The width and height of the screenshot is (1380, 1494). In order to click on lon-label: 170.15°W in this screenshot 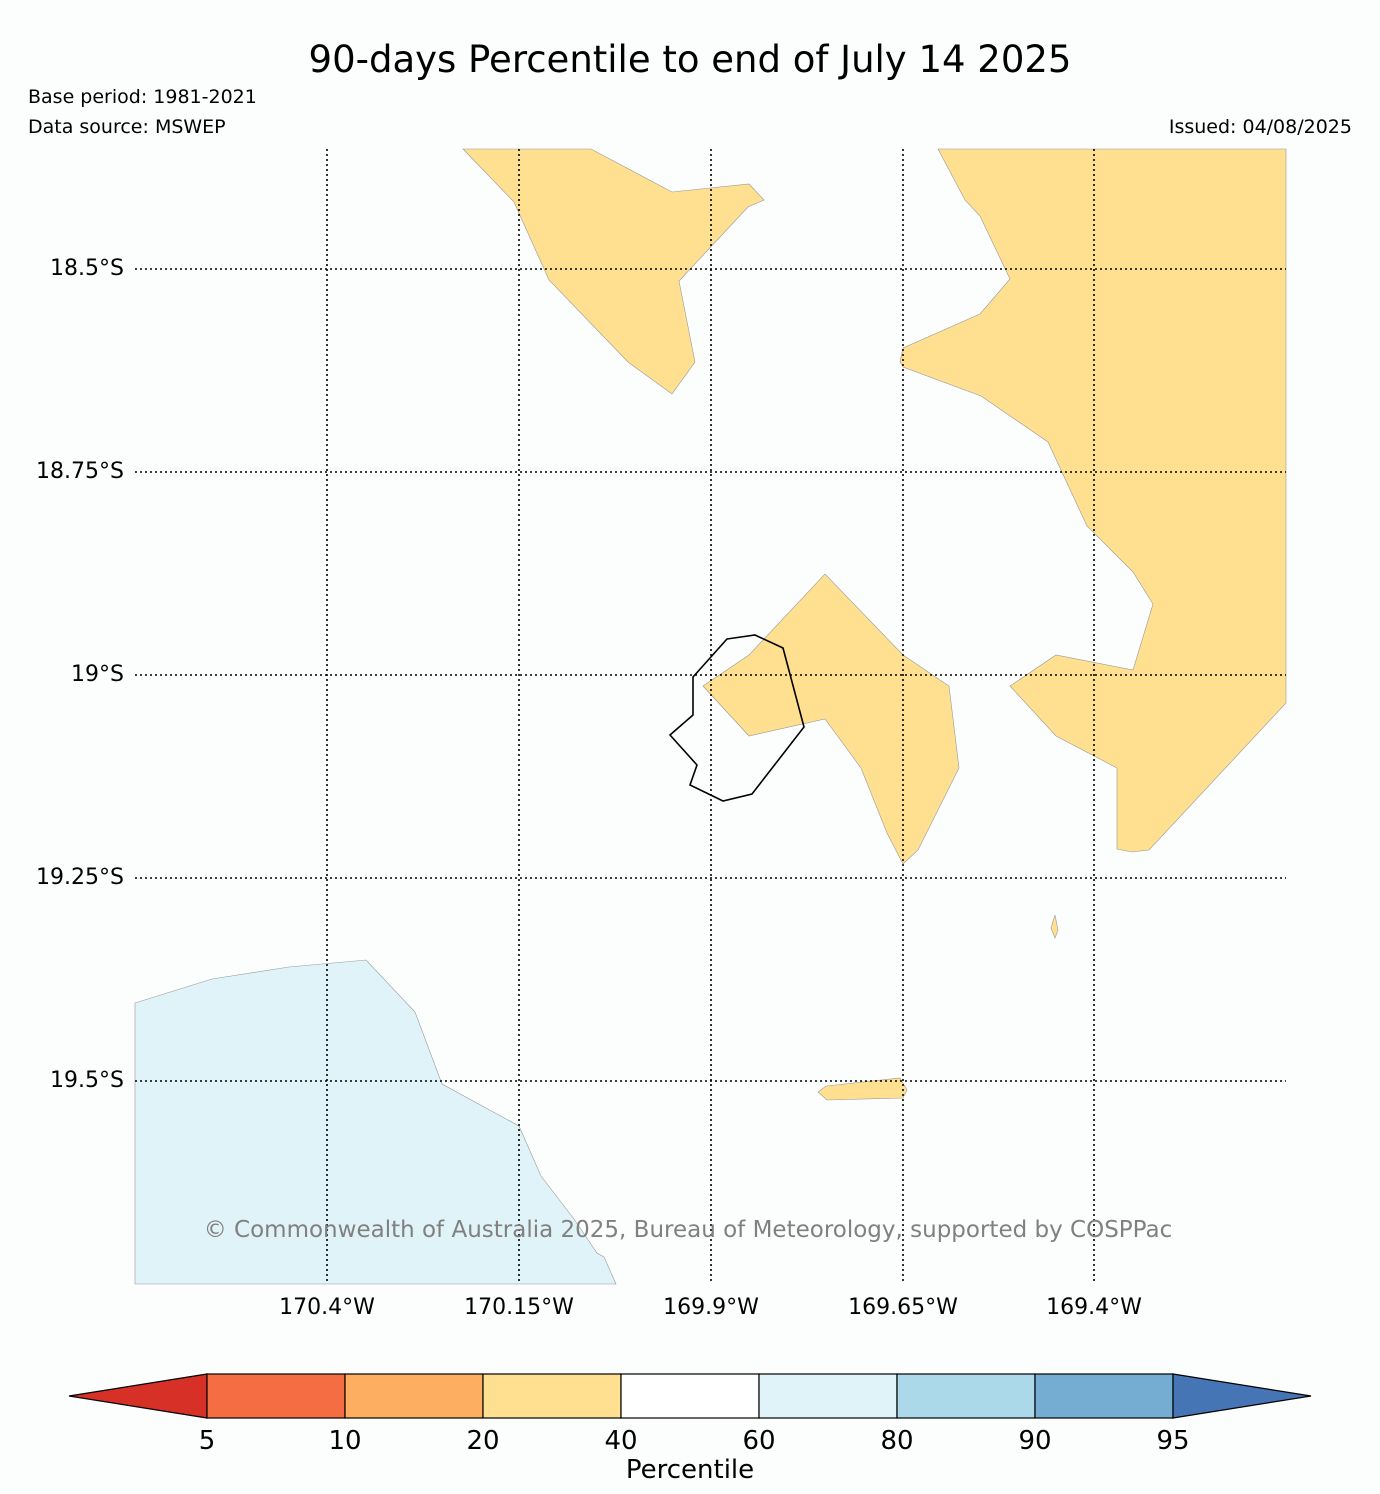, I will do `click(519, 1307)`.